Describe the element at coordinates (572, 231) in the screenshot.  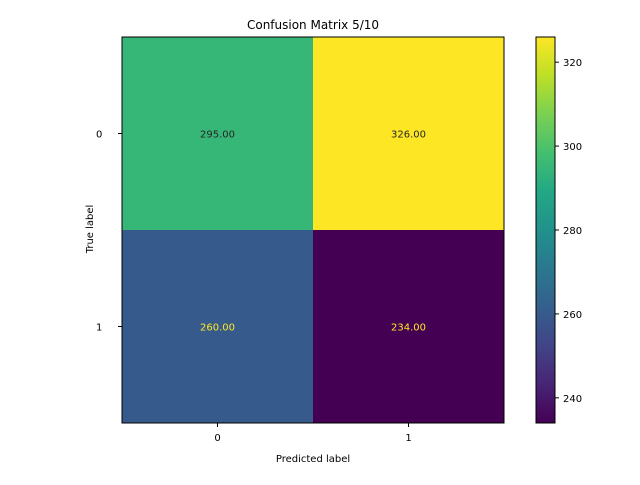
I see `colorbar-tick-label: 280` at that location.